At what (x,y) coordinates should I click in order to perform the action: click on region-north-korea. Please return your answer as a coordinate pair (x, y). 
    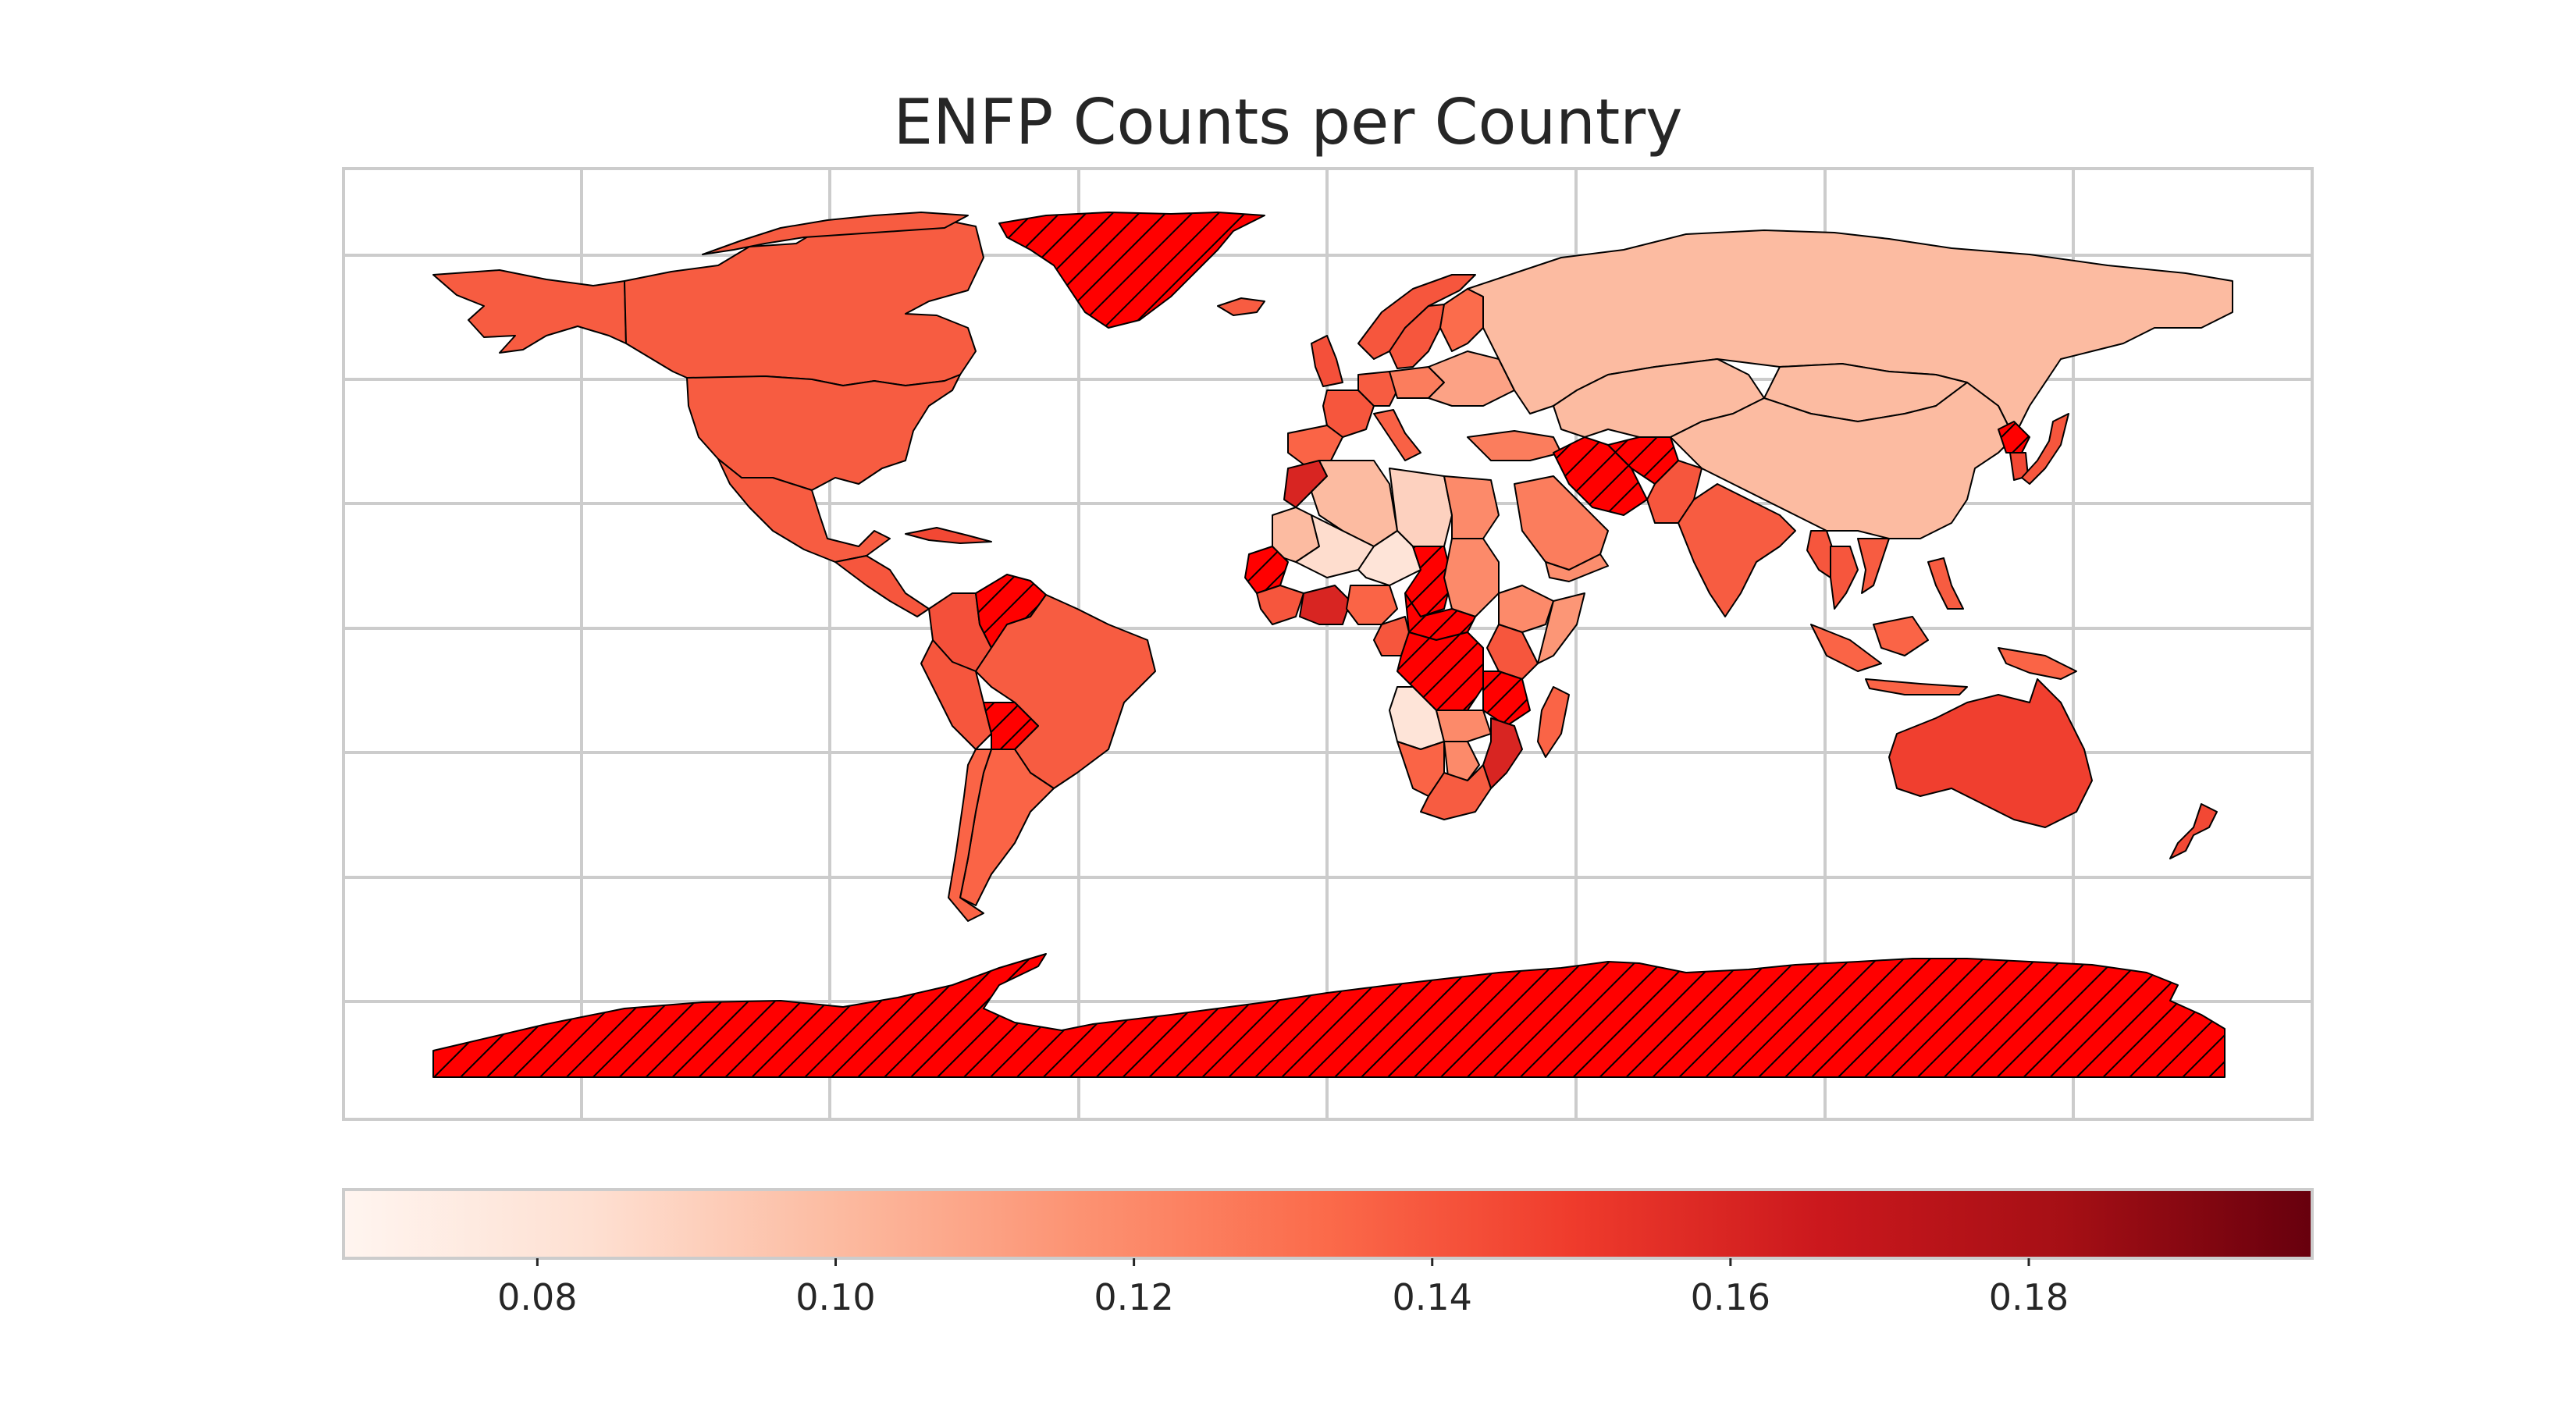
    Looking at the image, I should click on (2014, 438).